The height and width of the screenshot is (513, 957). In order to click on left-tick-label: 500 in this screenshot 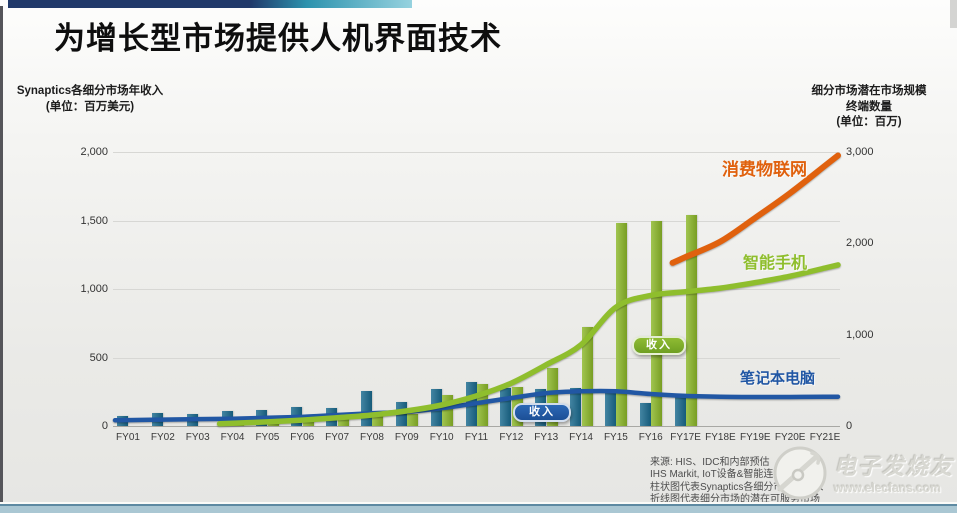, I will do `click(98, 357)`.